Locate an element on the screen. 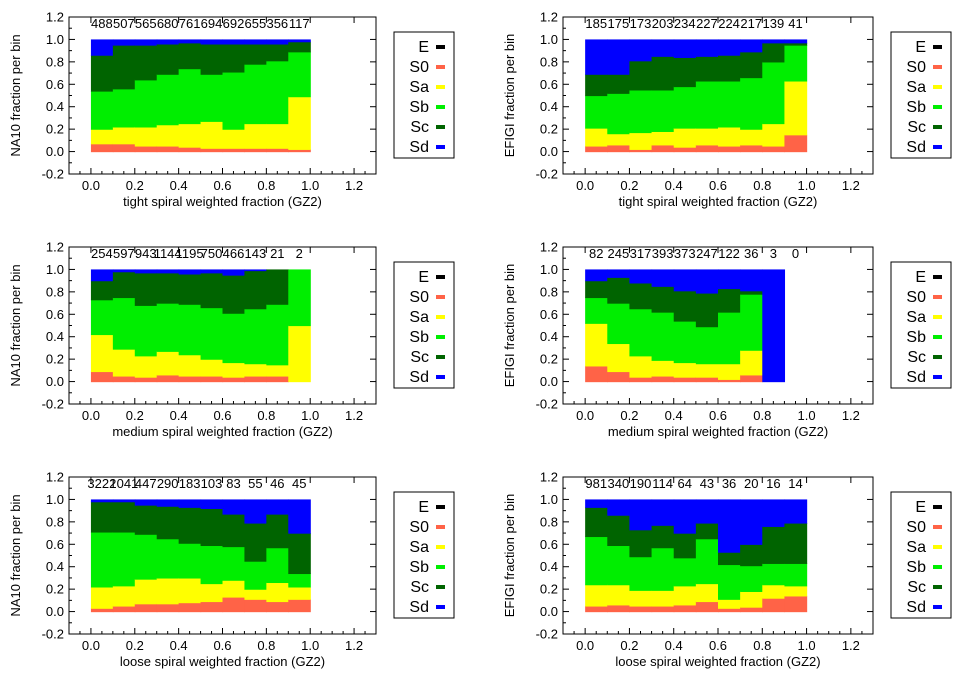 The height and width of the screenshot is (685, 968). bin-count-label: 122 is located at coordinates (729, 253).